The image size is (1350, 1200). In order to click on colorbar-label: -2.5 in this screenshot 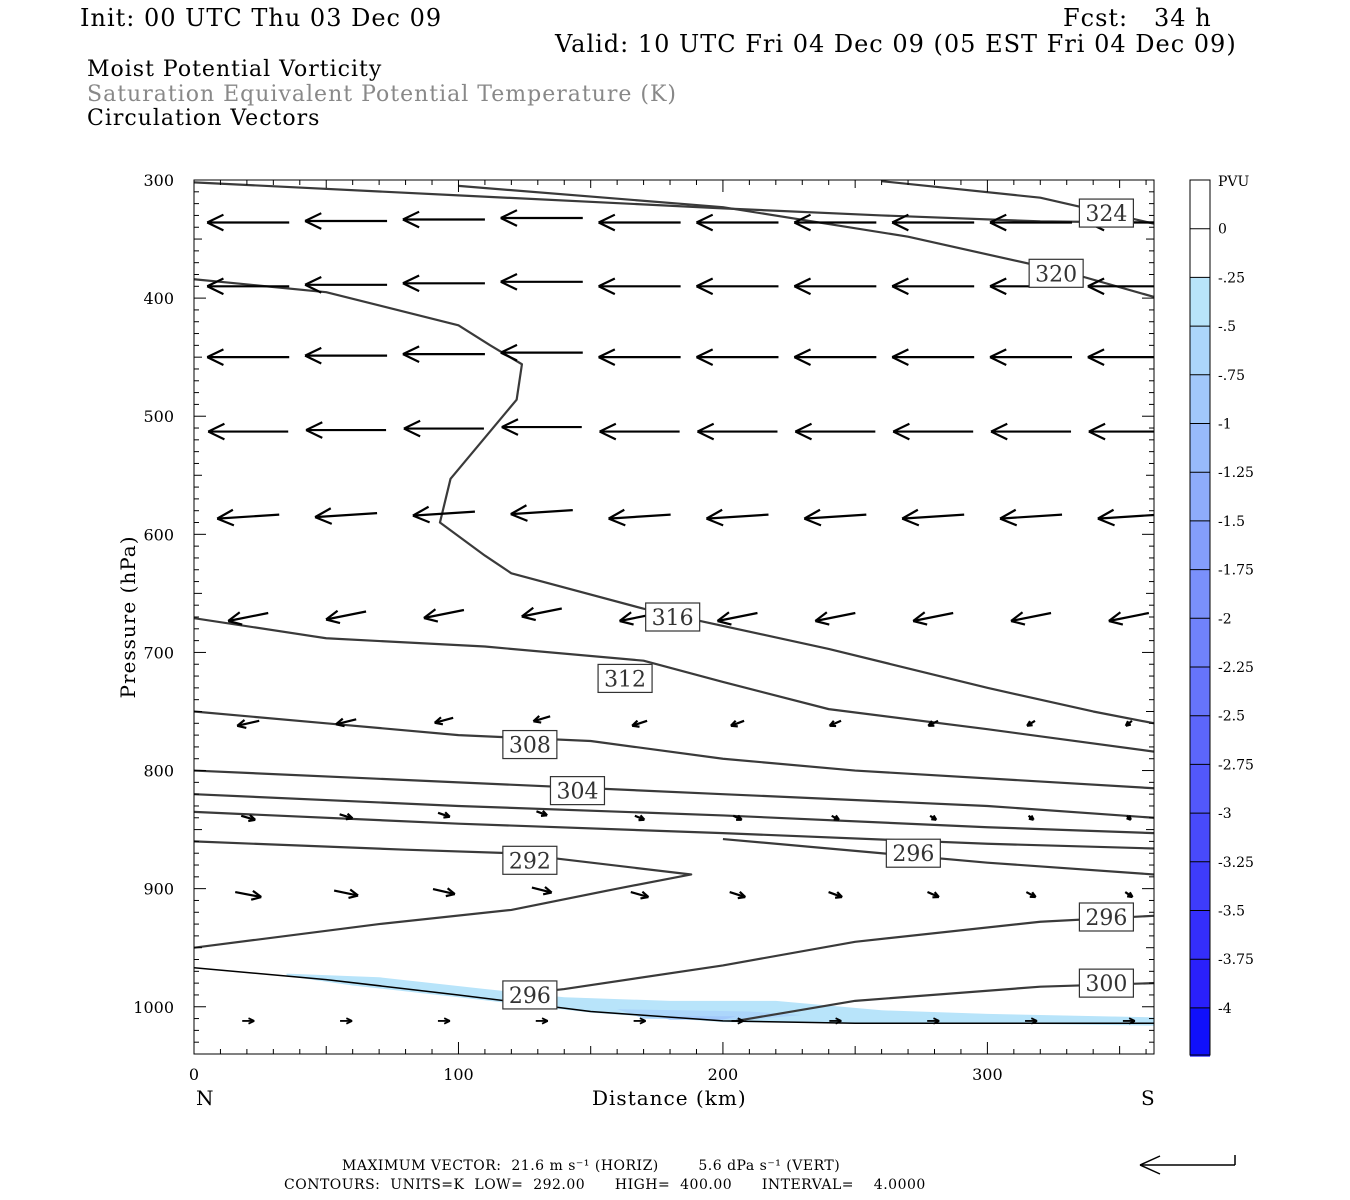, I will do `click(1231, 717)`.